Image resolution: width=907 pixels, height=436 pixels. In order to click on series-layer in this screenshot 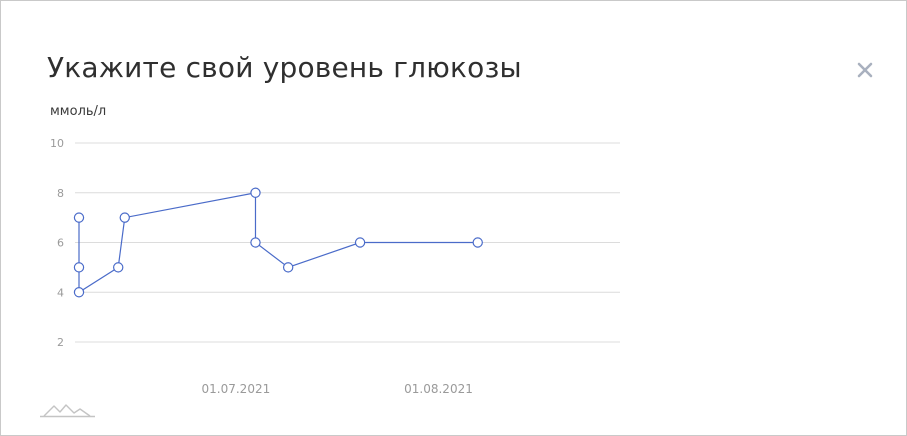, I will do `click(278, 243)`.